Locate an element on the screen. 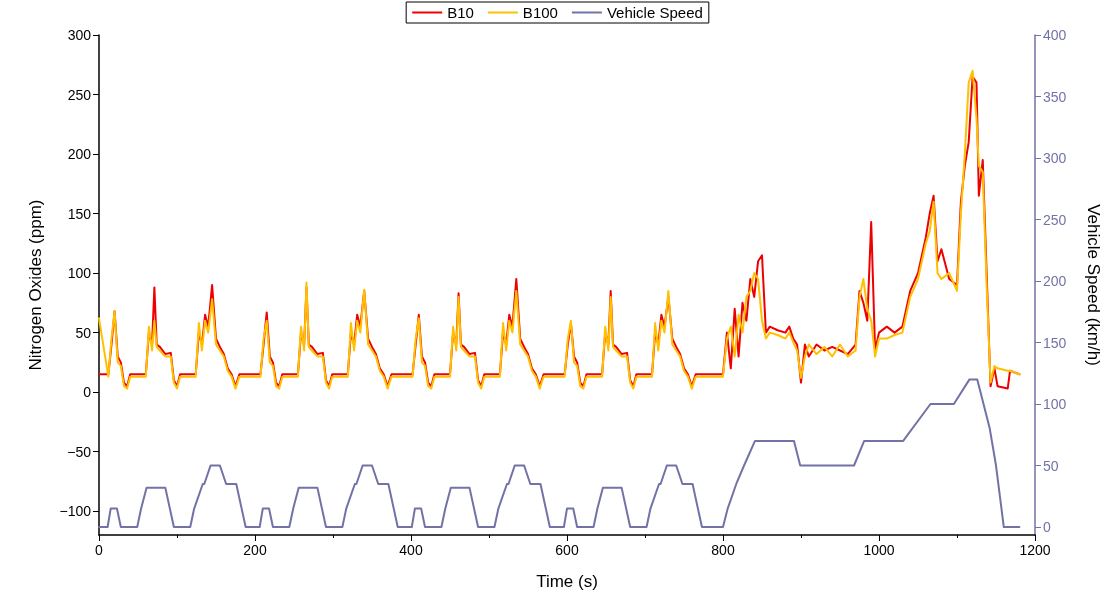 This screenshot has width=1115, height=604. y2-tick-label: 0 is located at coordinates (1047, 527).